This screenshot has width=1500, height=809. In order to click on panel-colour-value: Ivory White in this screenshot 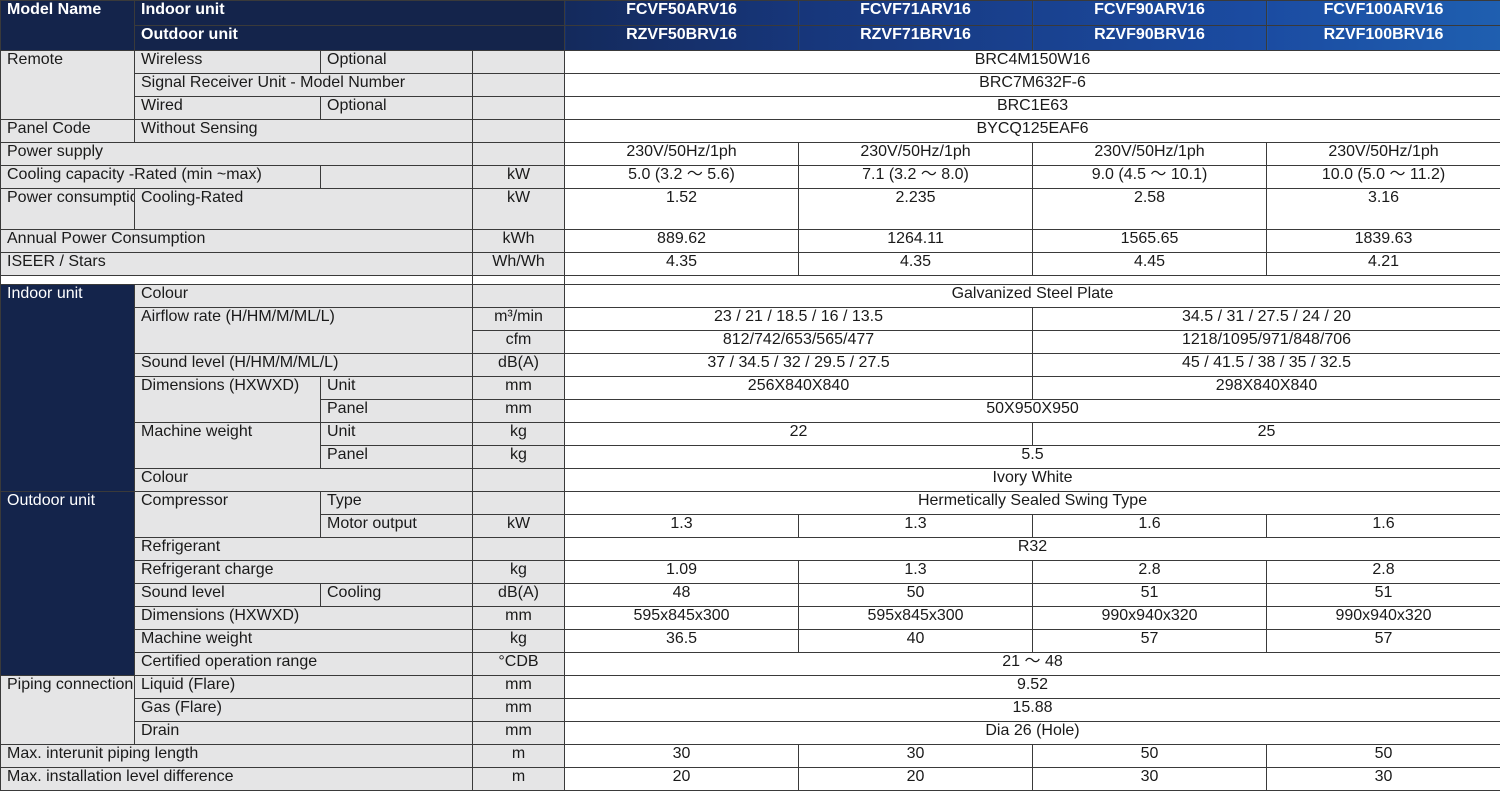, I will do `click(1032, 480)`.